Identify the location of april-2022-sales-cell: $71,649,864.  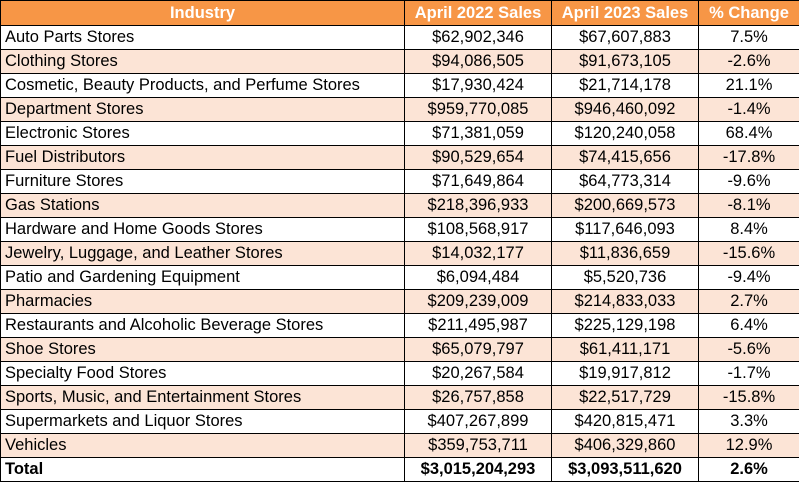
(478, 182).